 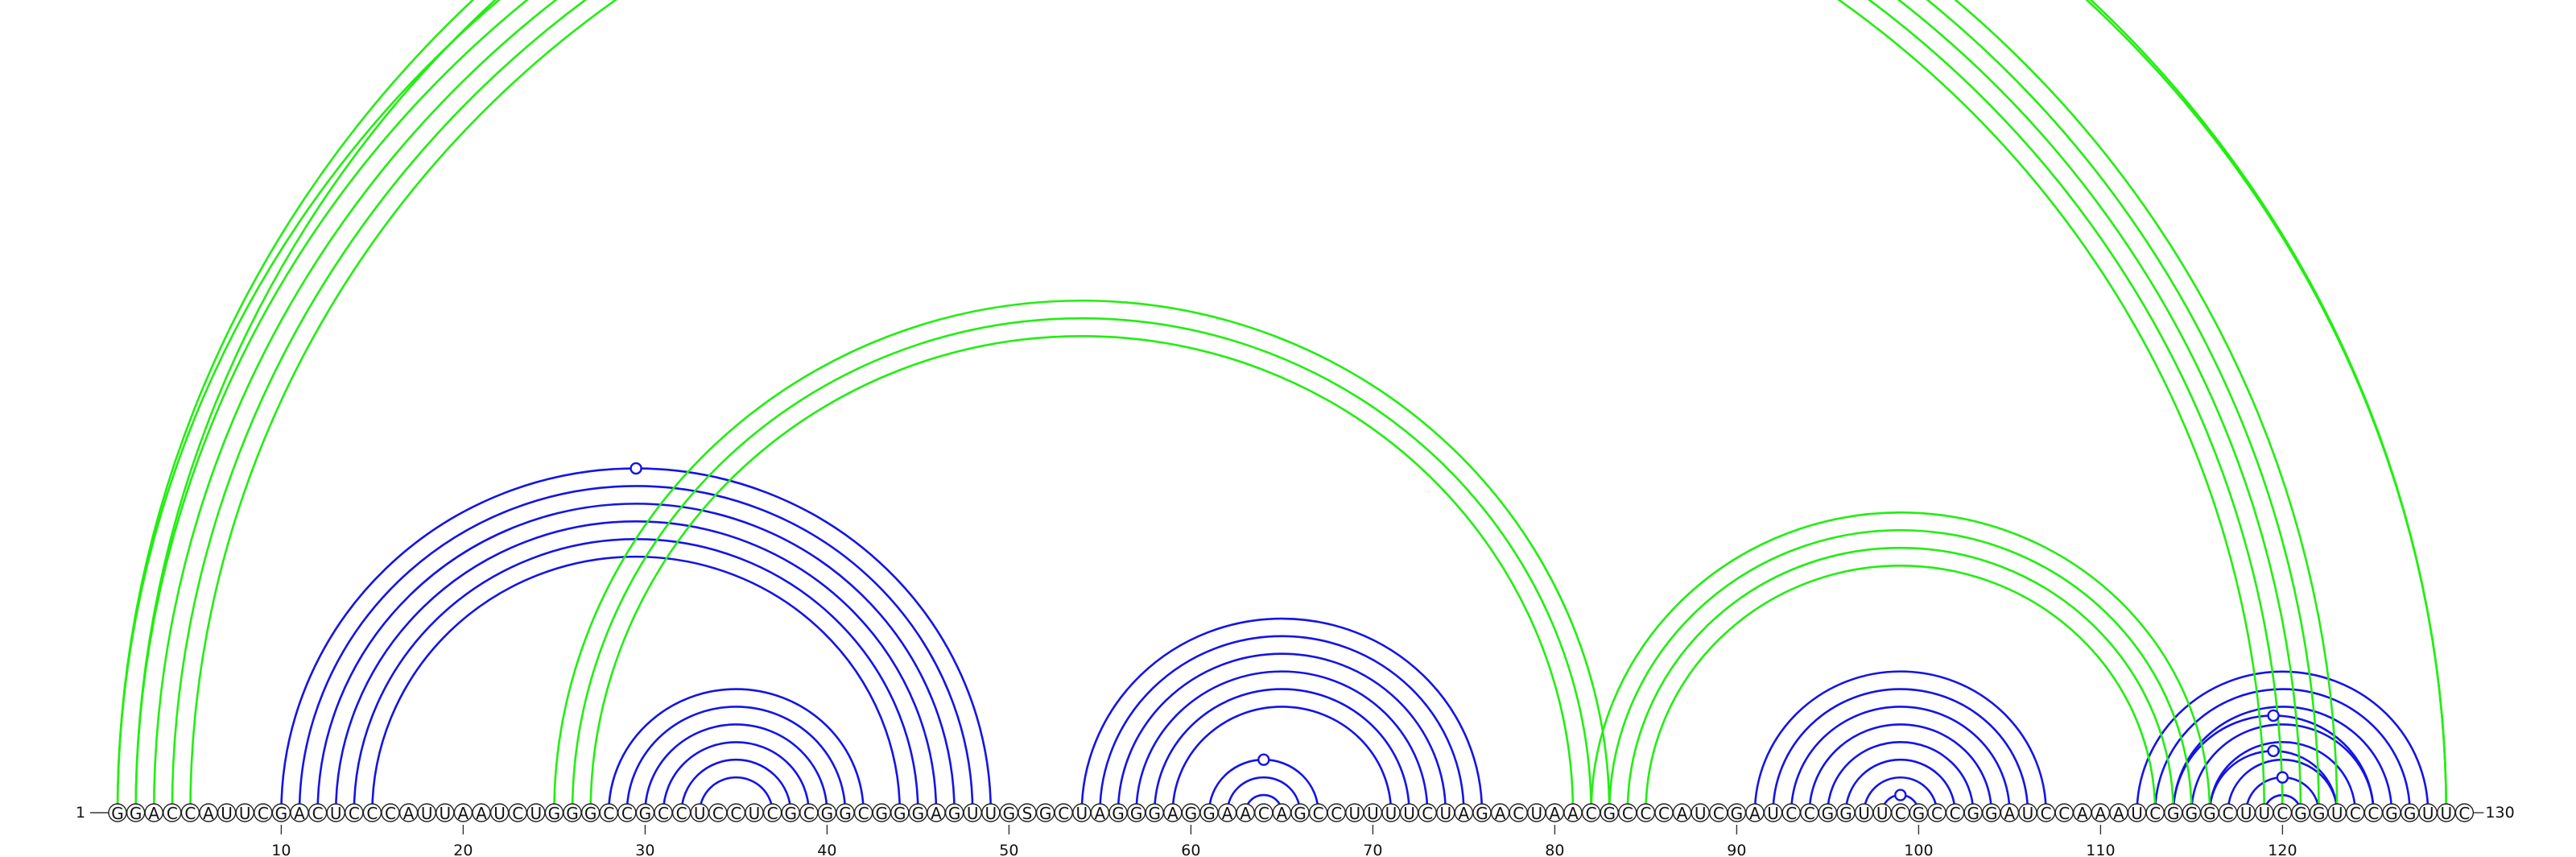 I want to click on position-ticks: 10 20 30 40 50 60 70 80 90 100 110 120, so click(x=1284, y=841).